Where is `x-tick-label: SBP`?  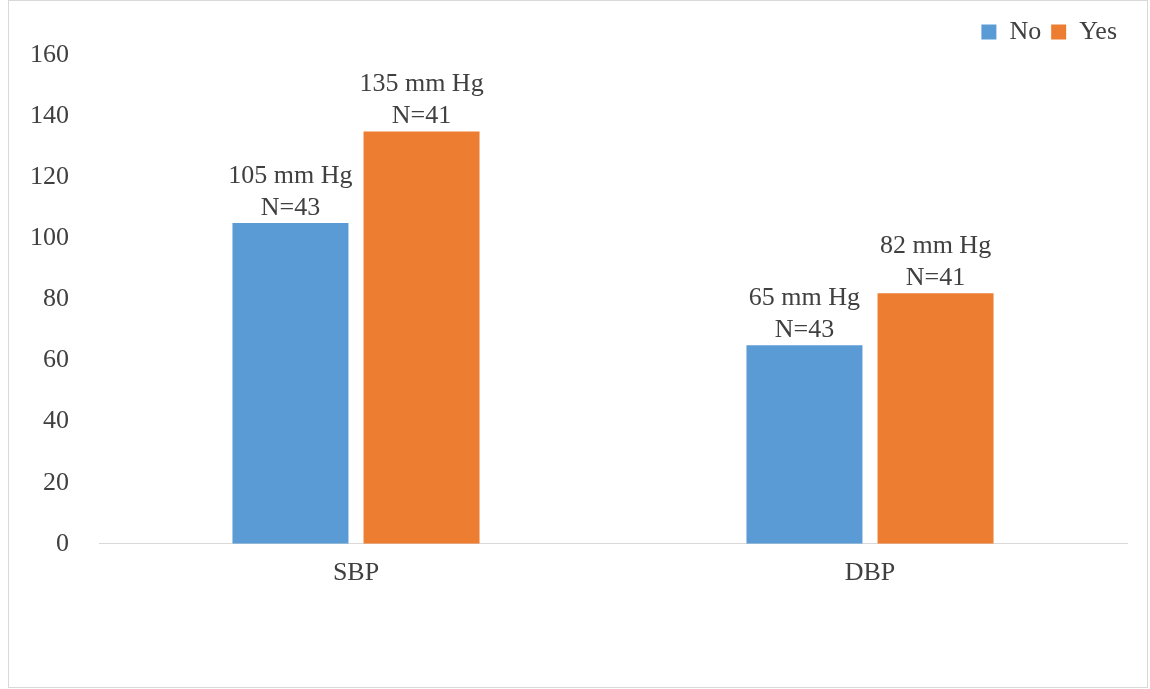 x-tick-label: SBP is located at coordinates (356, 572).